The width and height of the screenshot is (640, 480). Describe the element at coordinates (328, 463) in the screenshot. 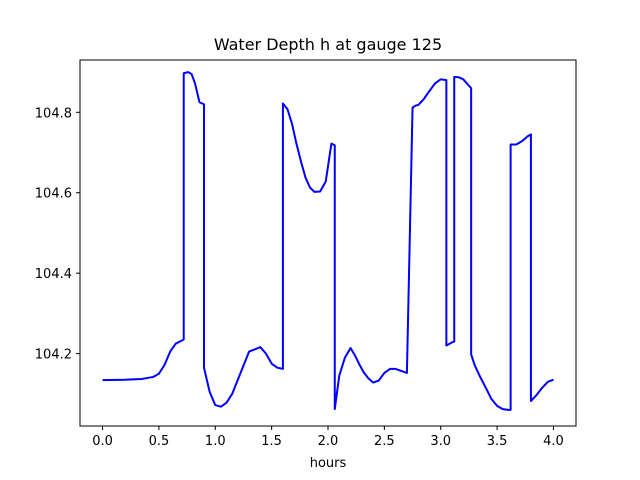

I see `x-axis-label: hours` at that location.